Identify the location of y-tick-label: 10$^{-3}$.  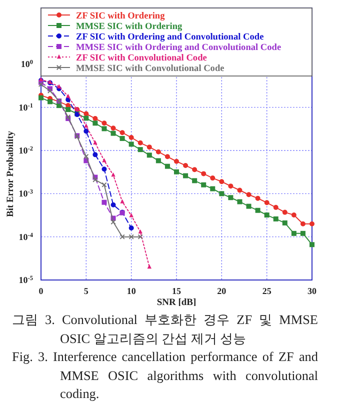
(25, 193).